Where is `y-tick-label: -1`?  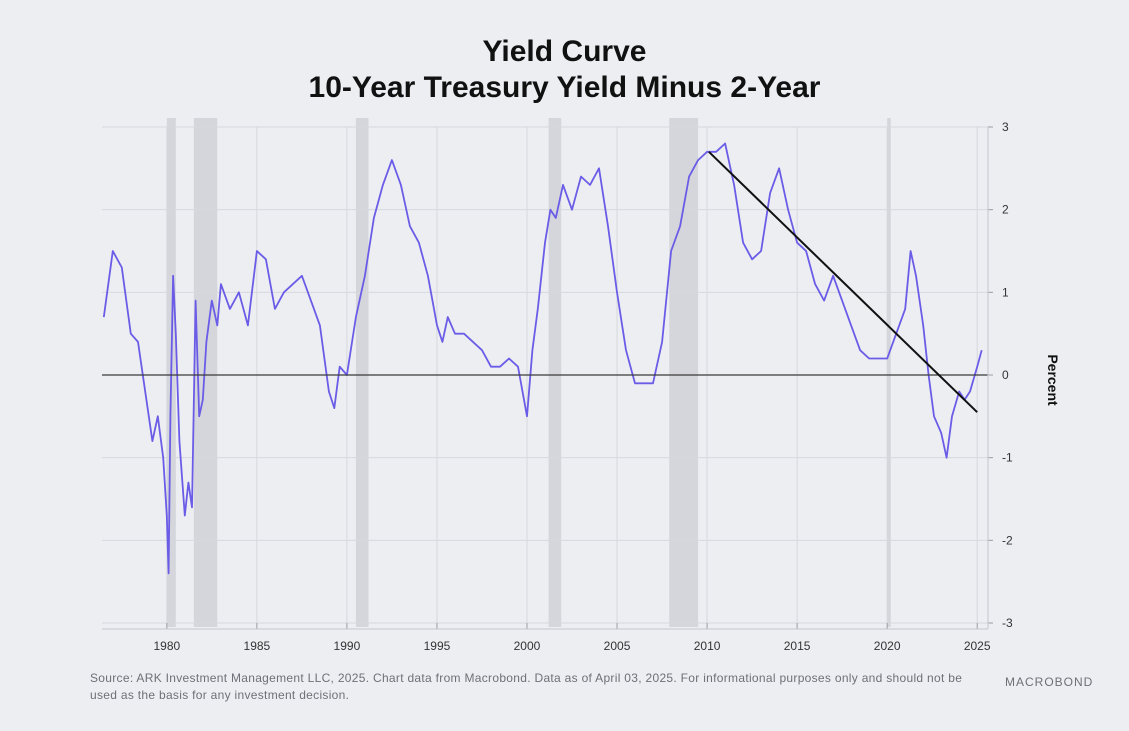 y-tick-label: -1 is located at coordinates (1007, 458).